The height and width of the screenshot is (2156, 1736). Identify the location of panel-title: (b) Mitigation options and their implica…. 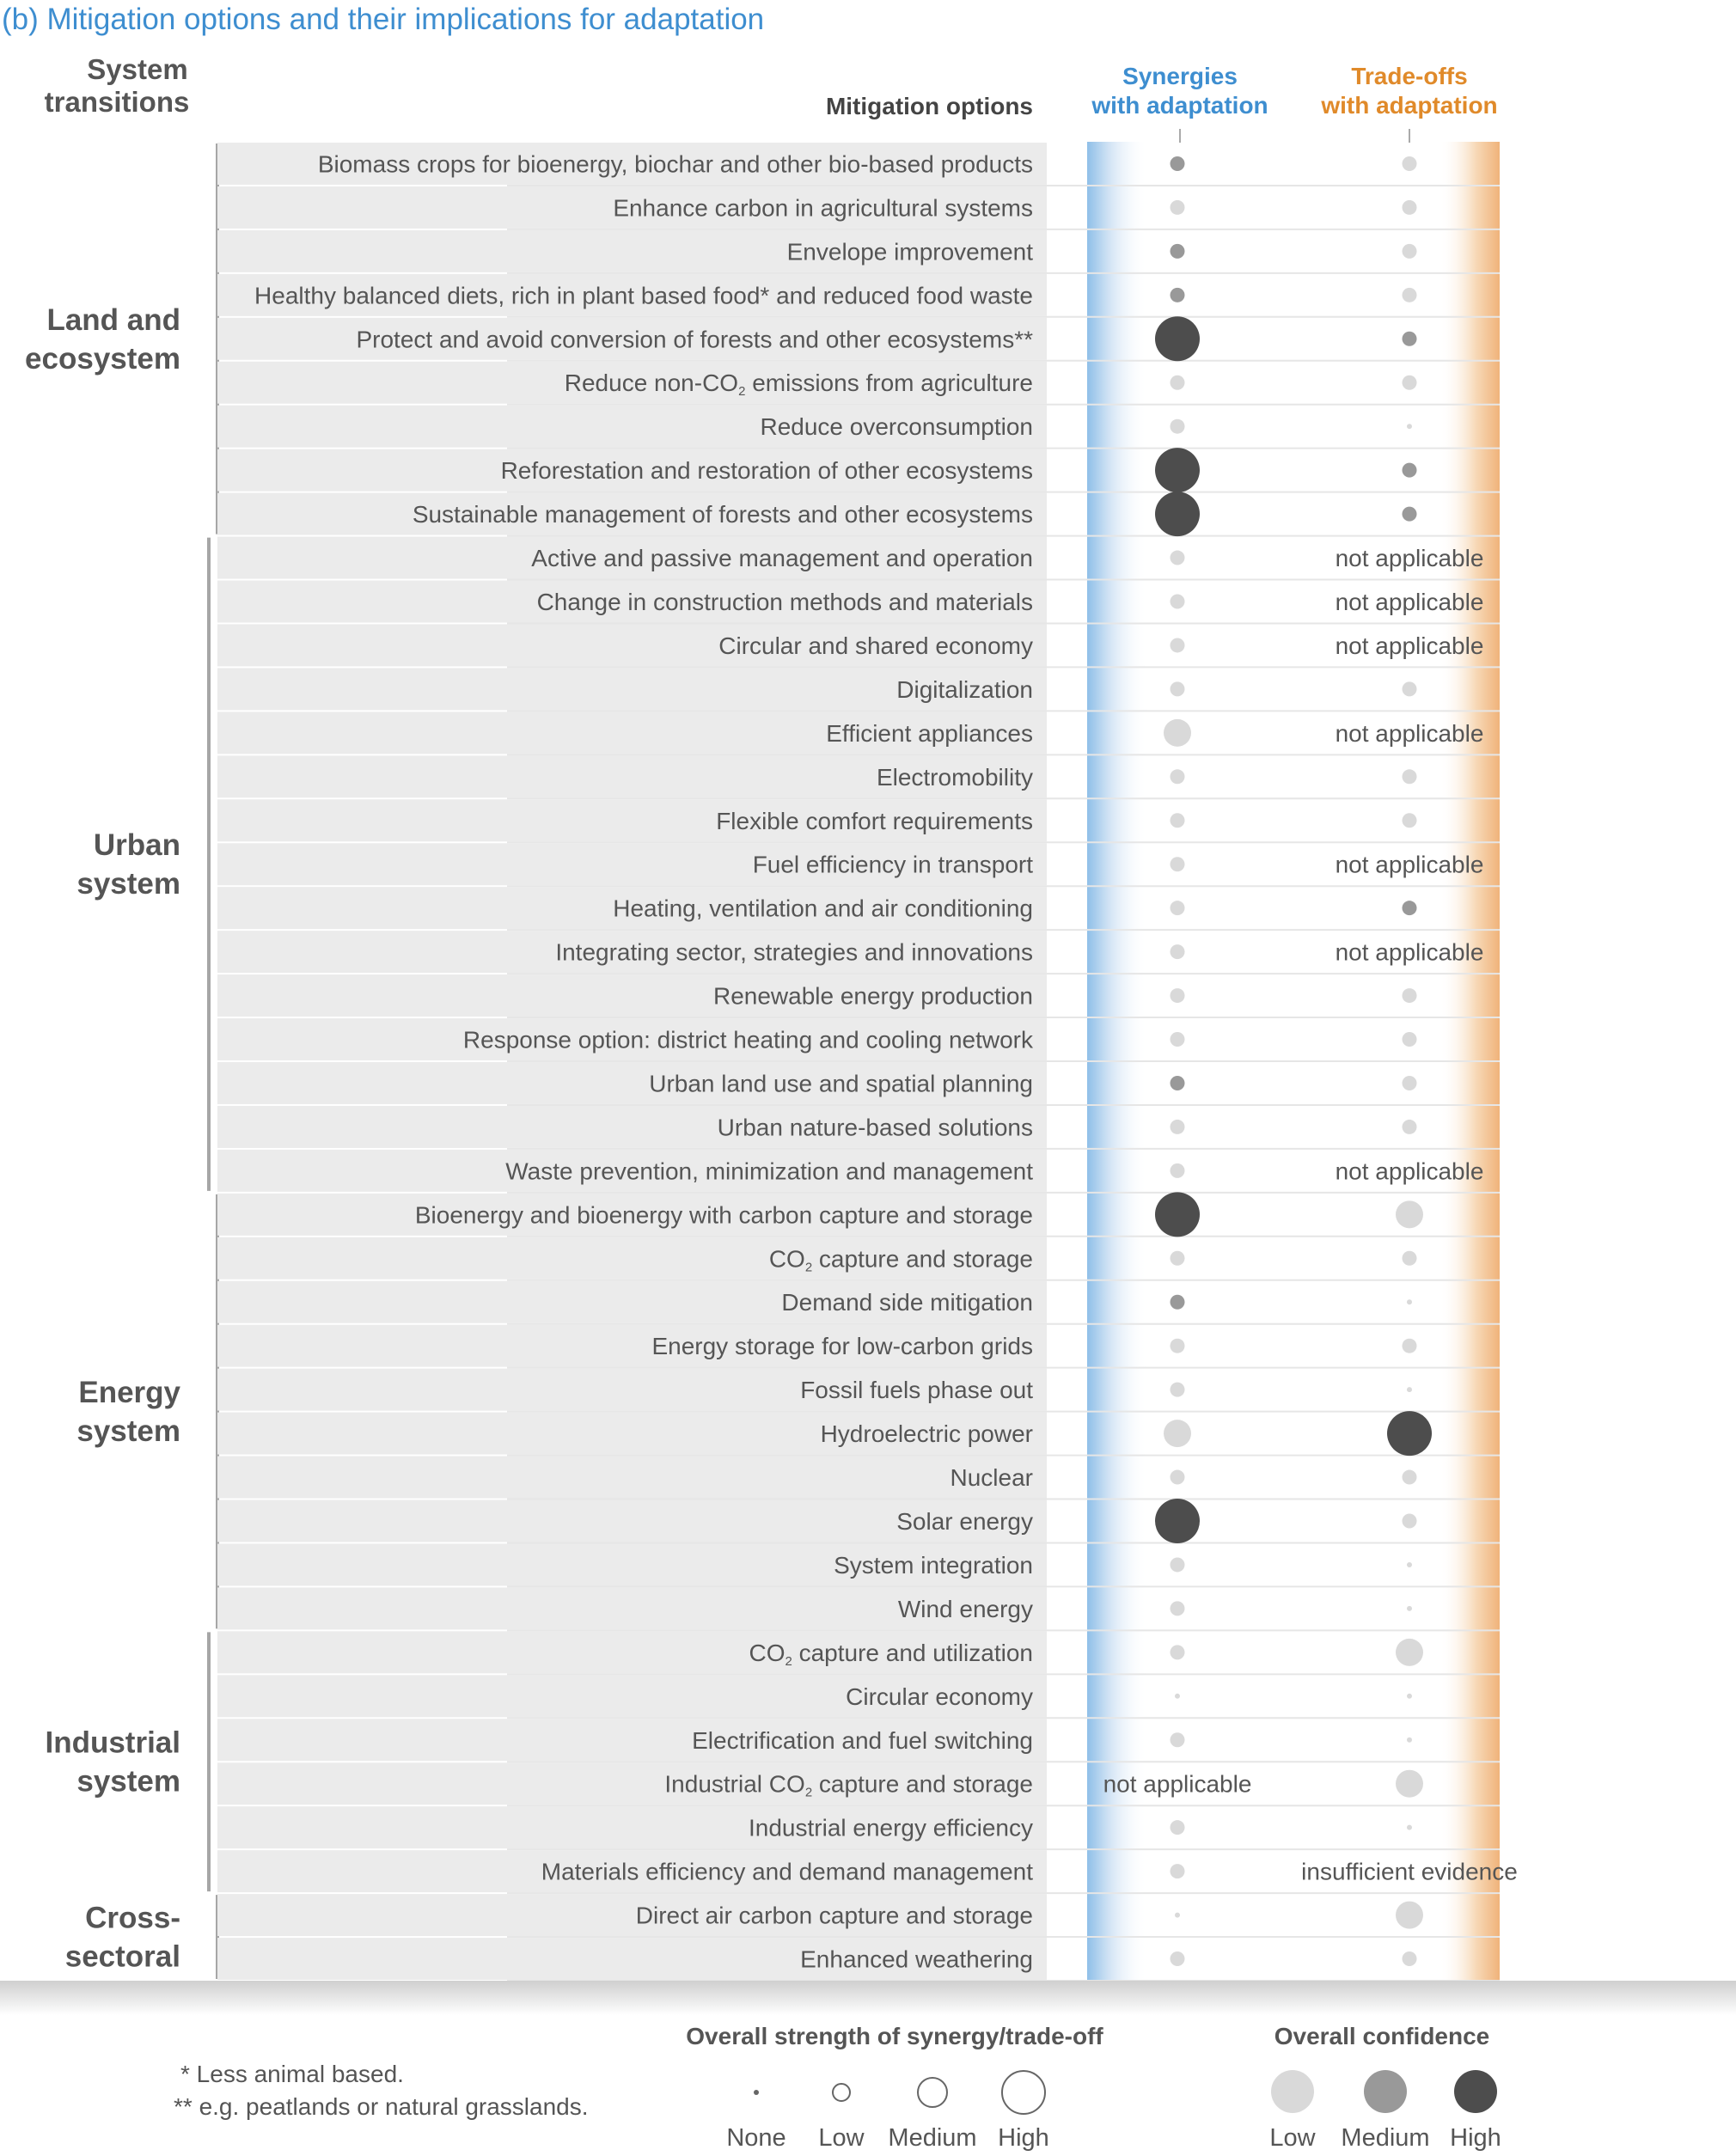
(383, 19).